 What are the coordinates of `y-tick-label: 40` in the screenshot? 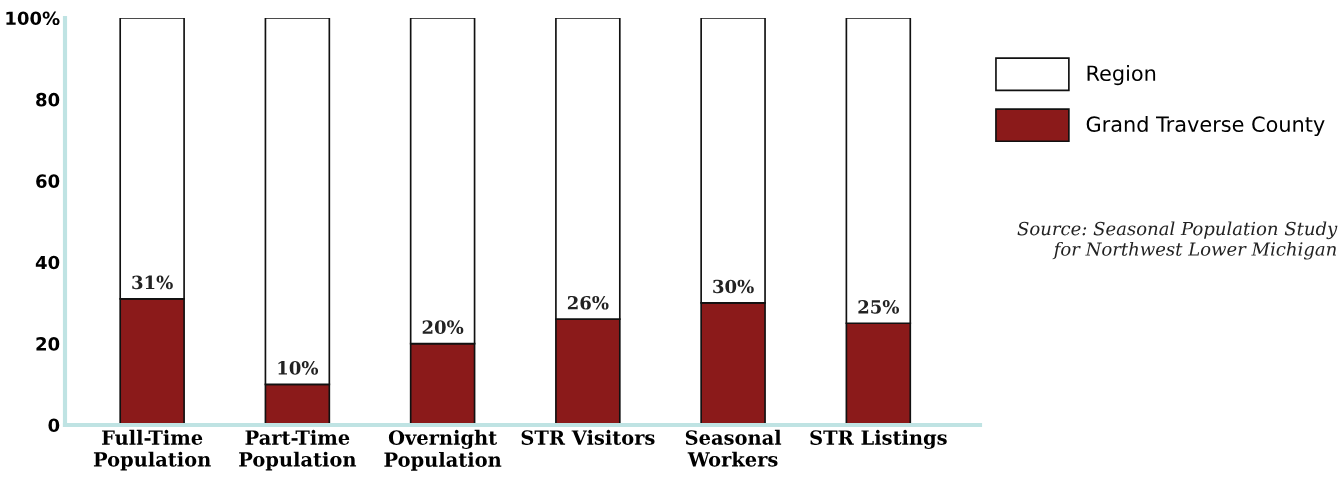 It's located at (47, 262).